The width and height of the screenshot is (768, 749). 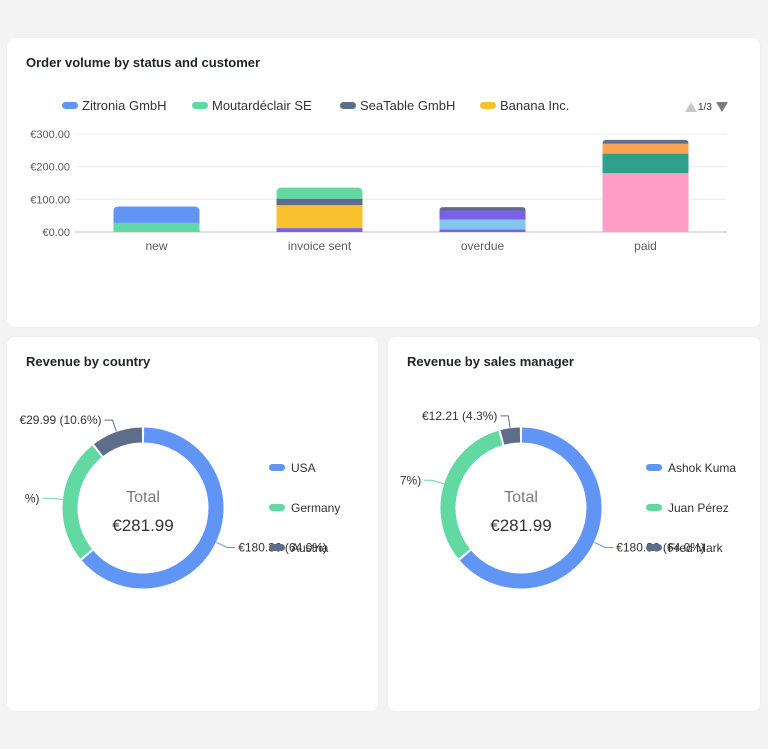 What do you see at coordinates (691, 107) in the screenshot?
I see `pager-up-icon` at bounding box center [691, 107].